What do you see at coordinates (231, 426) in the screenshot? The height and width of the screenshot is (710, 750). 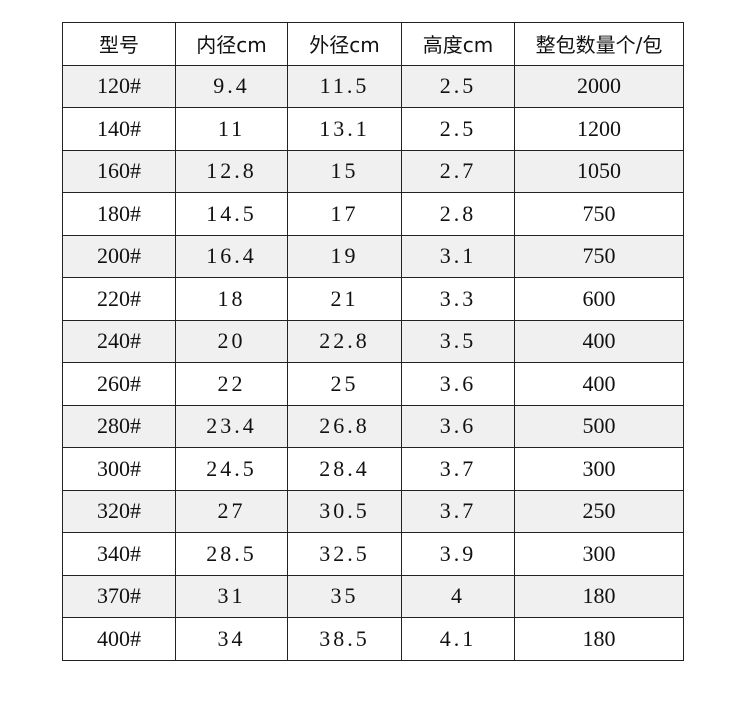 I see `table-cell: 23.4` at bounding box center [231, 426].